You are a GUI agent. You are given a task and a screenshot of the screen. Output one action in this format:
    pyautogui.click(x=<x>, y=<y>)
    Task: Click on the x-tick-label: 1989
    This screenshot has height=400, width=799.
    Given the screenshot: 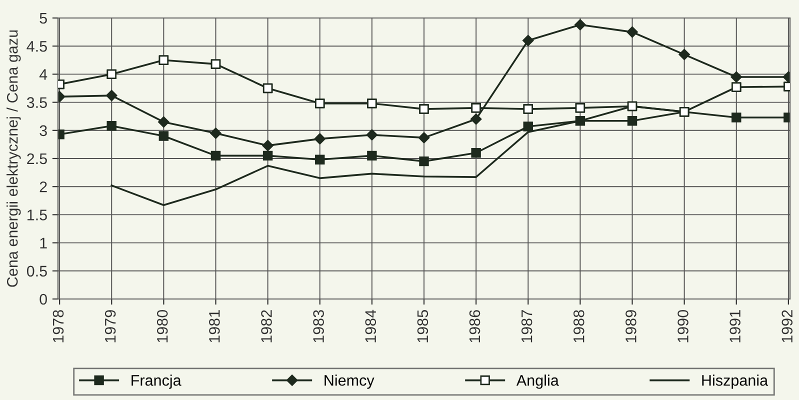 What is the action you would take?
    pyautogui.click(x=631, y=326)
    